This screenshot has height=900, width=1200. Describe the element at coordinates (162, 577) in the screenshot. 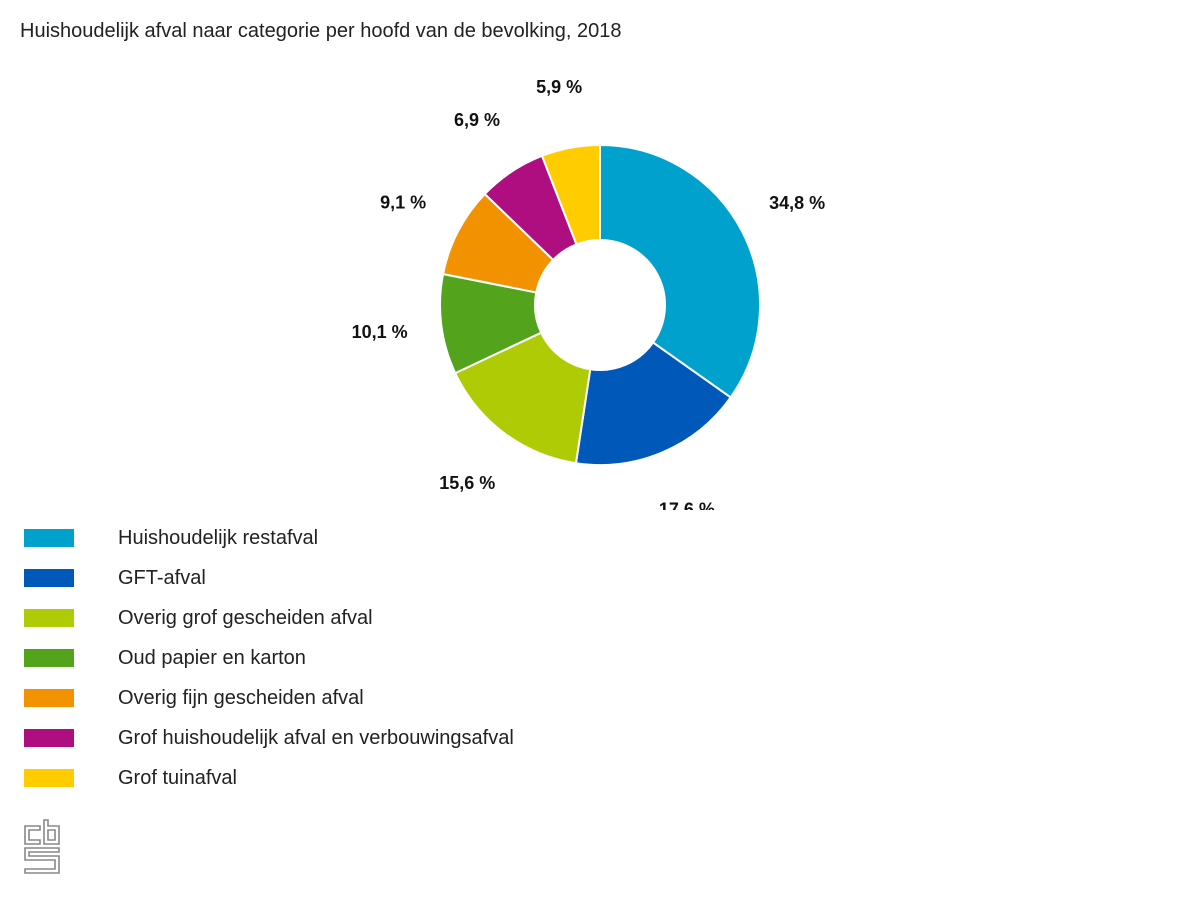

I see `legend-label: GFT-afval` at that location.